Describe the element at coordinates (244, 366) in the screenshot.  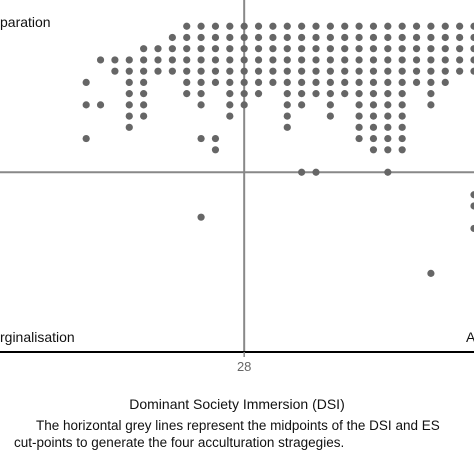
I see `x-tick-label: 28` at that location.